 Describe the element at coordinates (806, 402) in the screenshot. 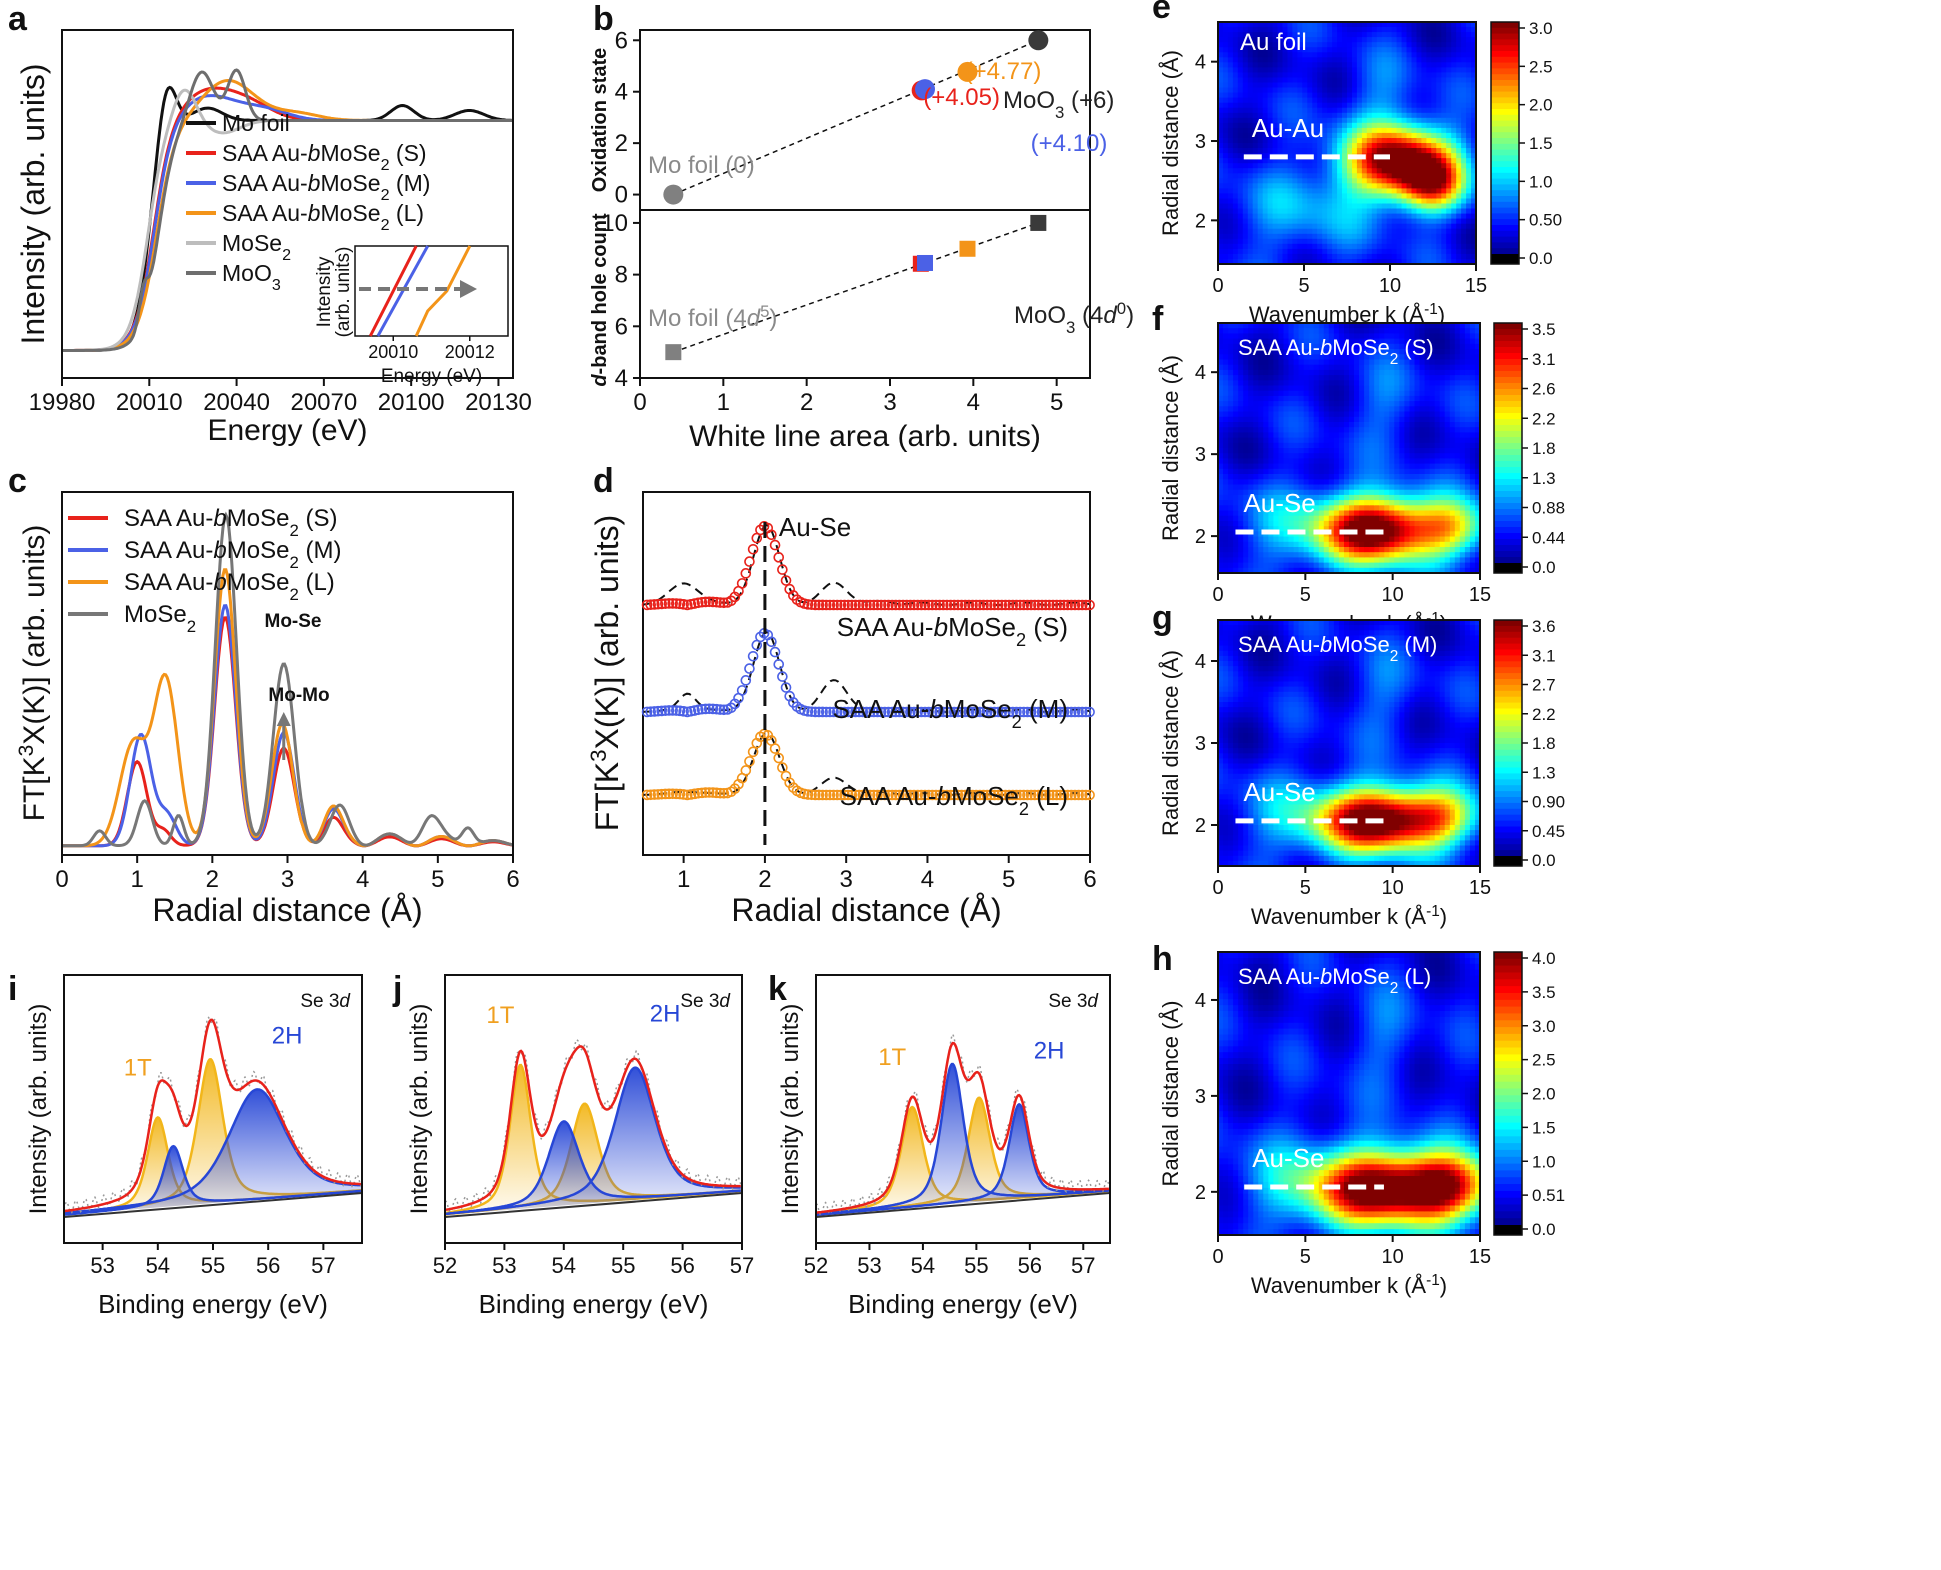

I see `x-tick-label: 2` at that location.